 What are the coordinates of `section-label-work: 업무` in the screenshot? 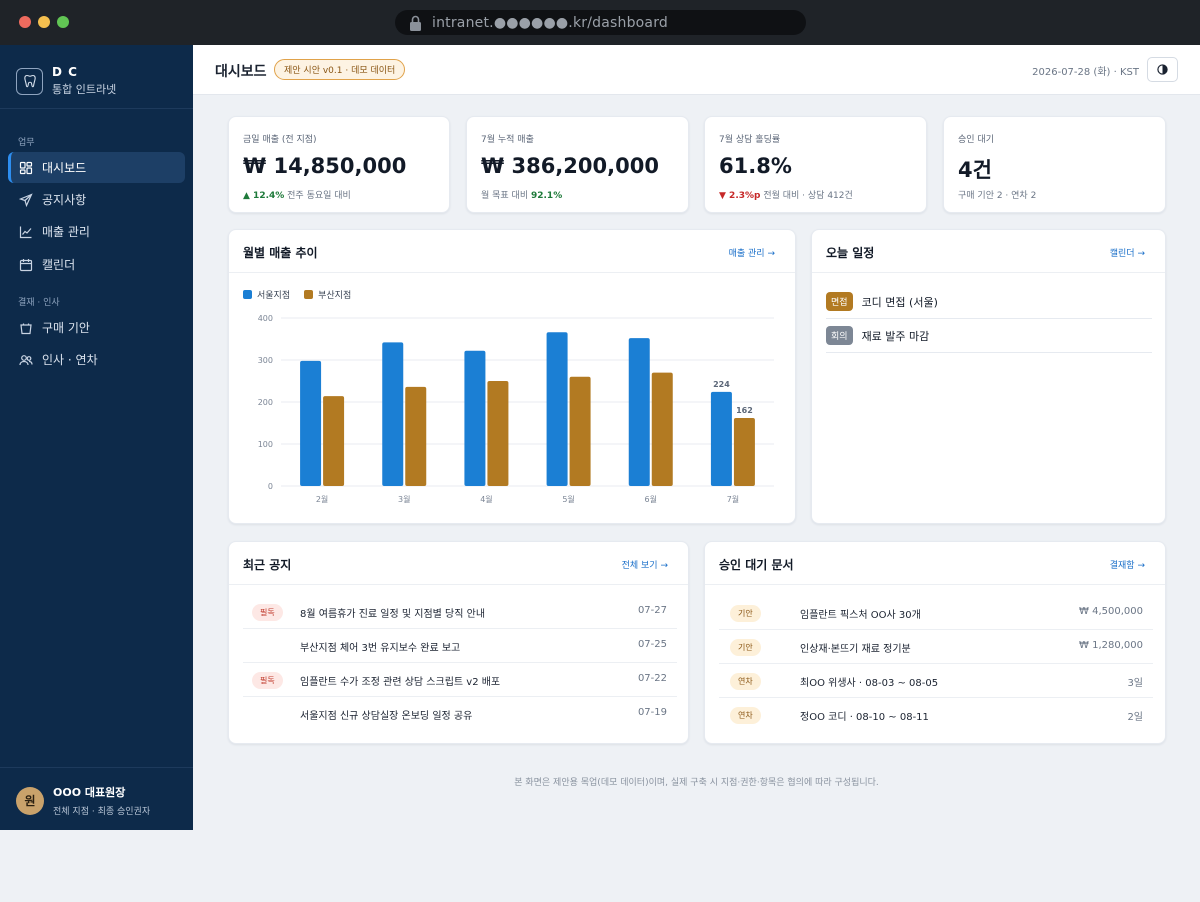 It's located at (26, 143).